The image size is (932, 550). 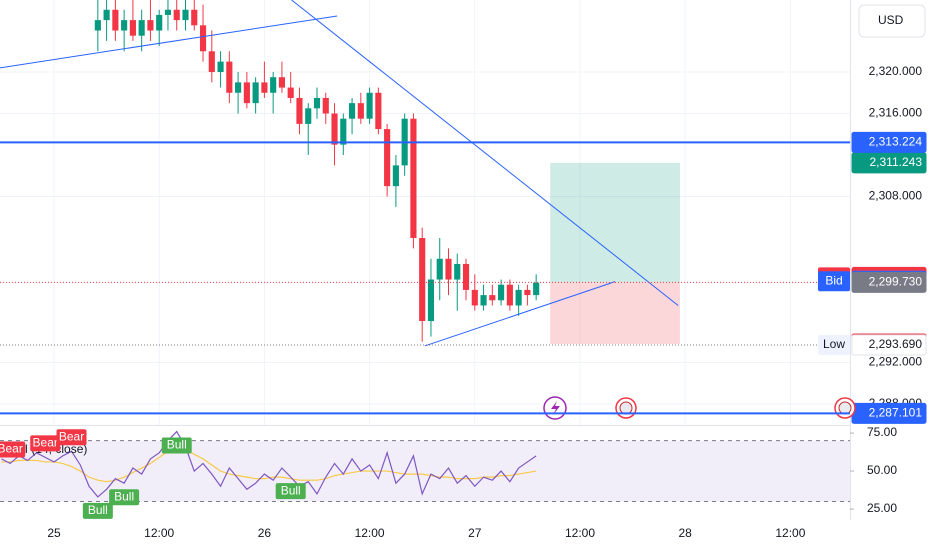 I want to click on y-tick-label: 2,316.000, so click(x=896, y=113).